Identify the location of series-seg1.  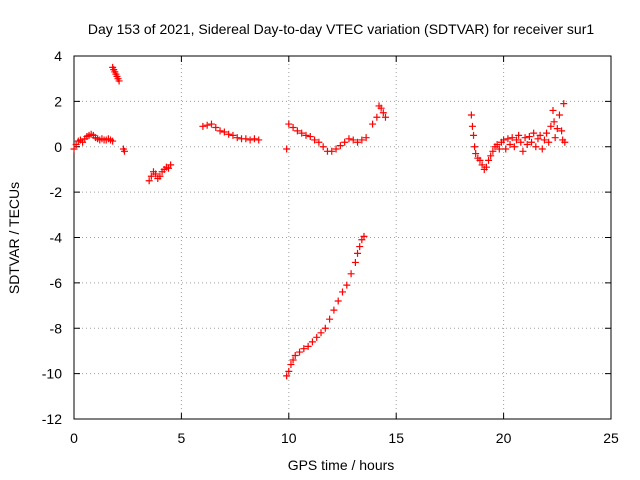
(93, 141).